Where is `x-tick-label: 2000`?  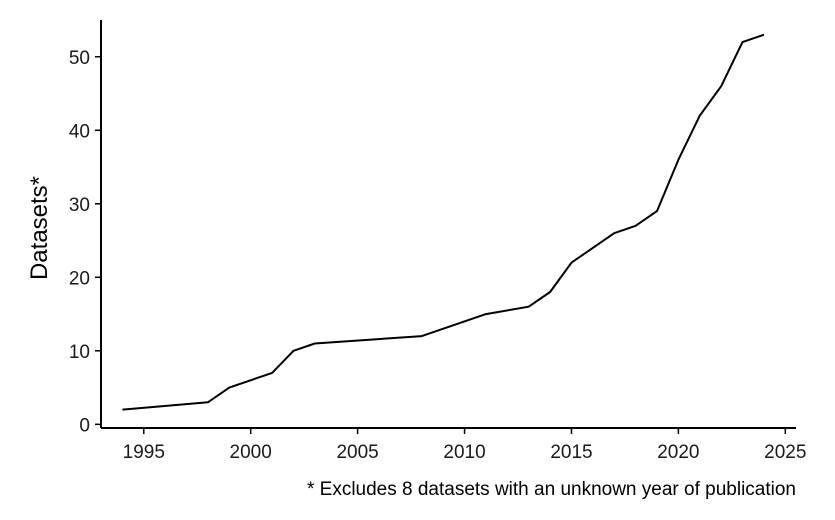 x-tick-label: 2000 is located at coordinates (251, 452).